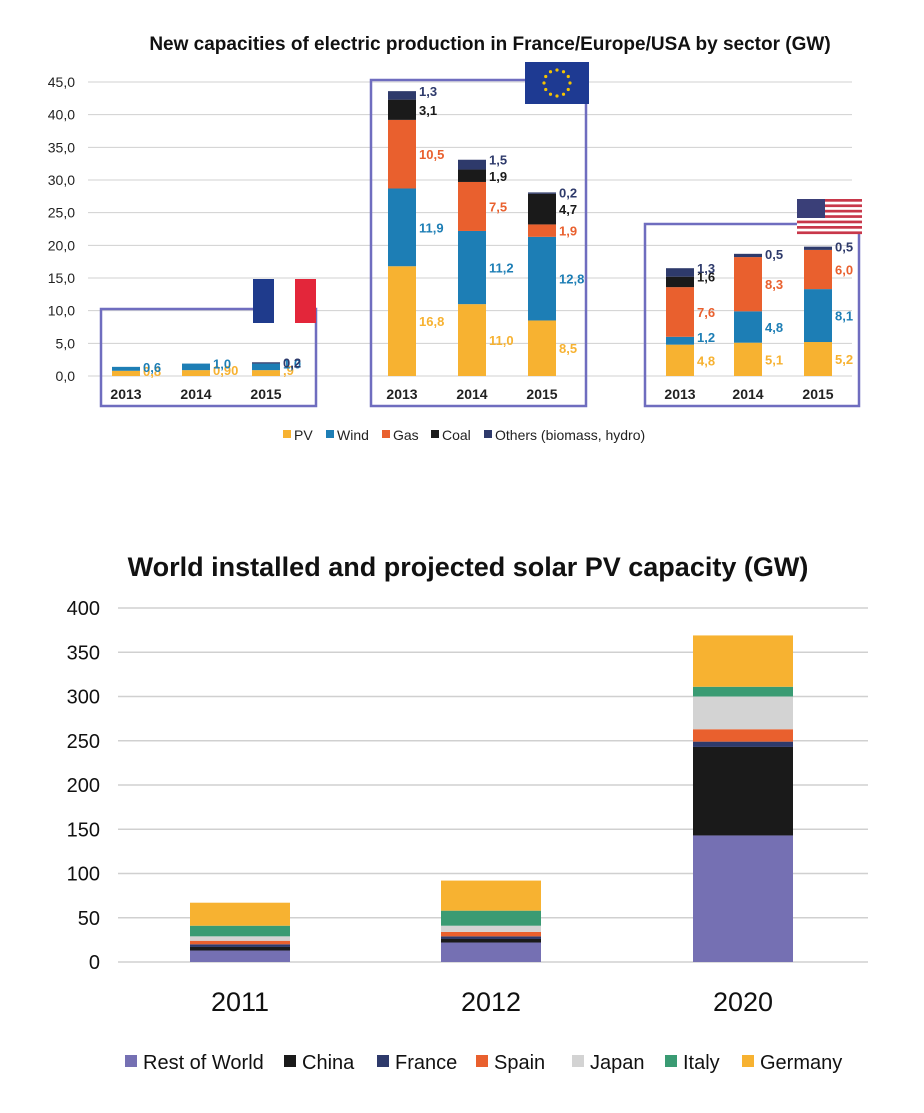 This screenshot has height=1113, width=924. Describe the element at coordinates (748, 1061) in the screenshot. I see `chart2-legend-swatch-germany` at that location.